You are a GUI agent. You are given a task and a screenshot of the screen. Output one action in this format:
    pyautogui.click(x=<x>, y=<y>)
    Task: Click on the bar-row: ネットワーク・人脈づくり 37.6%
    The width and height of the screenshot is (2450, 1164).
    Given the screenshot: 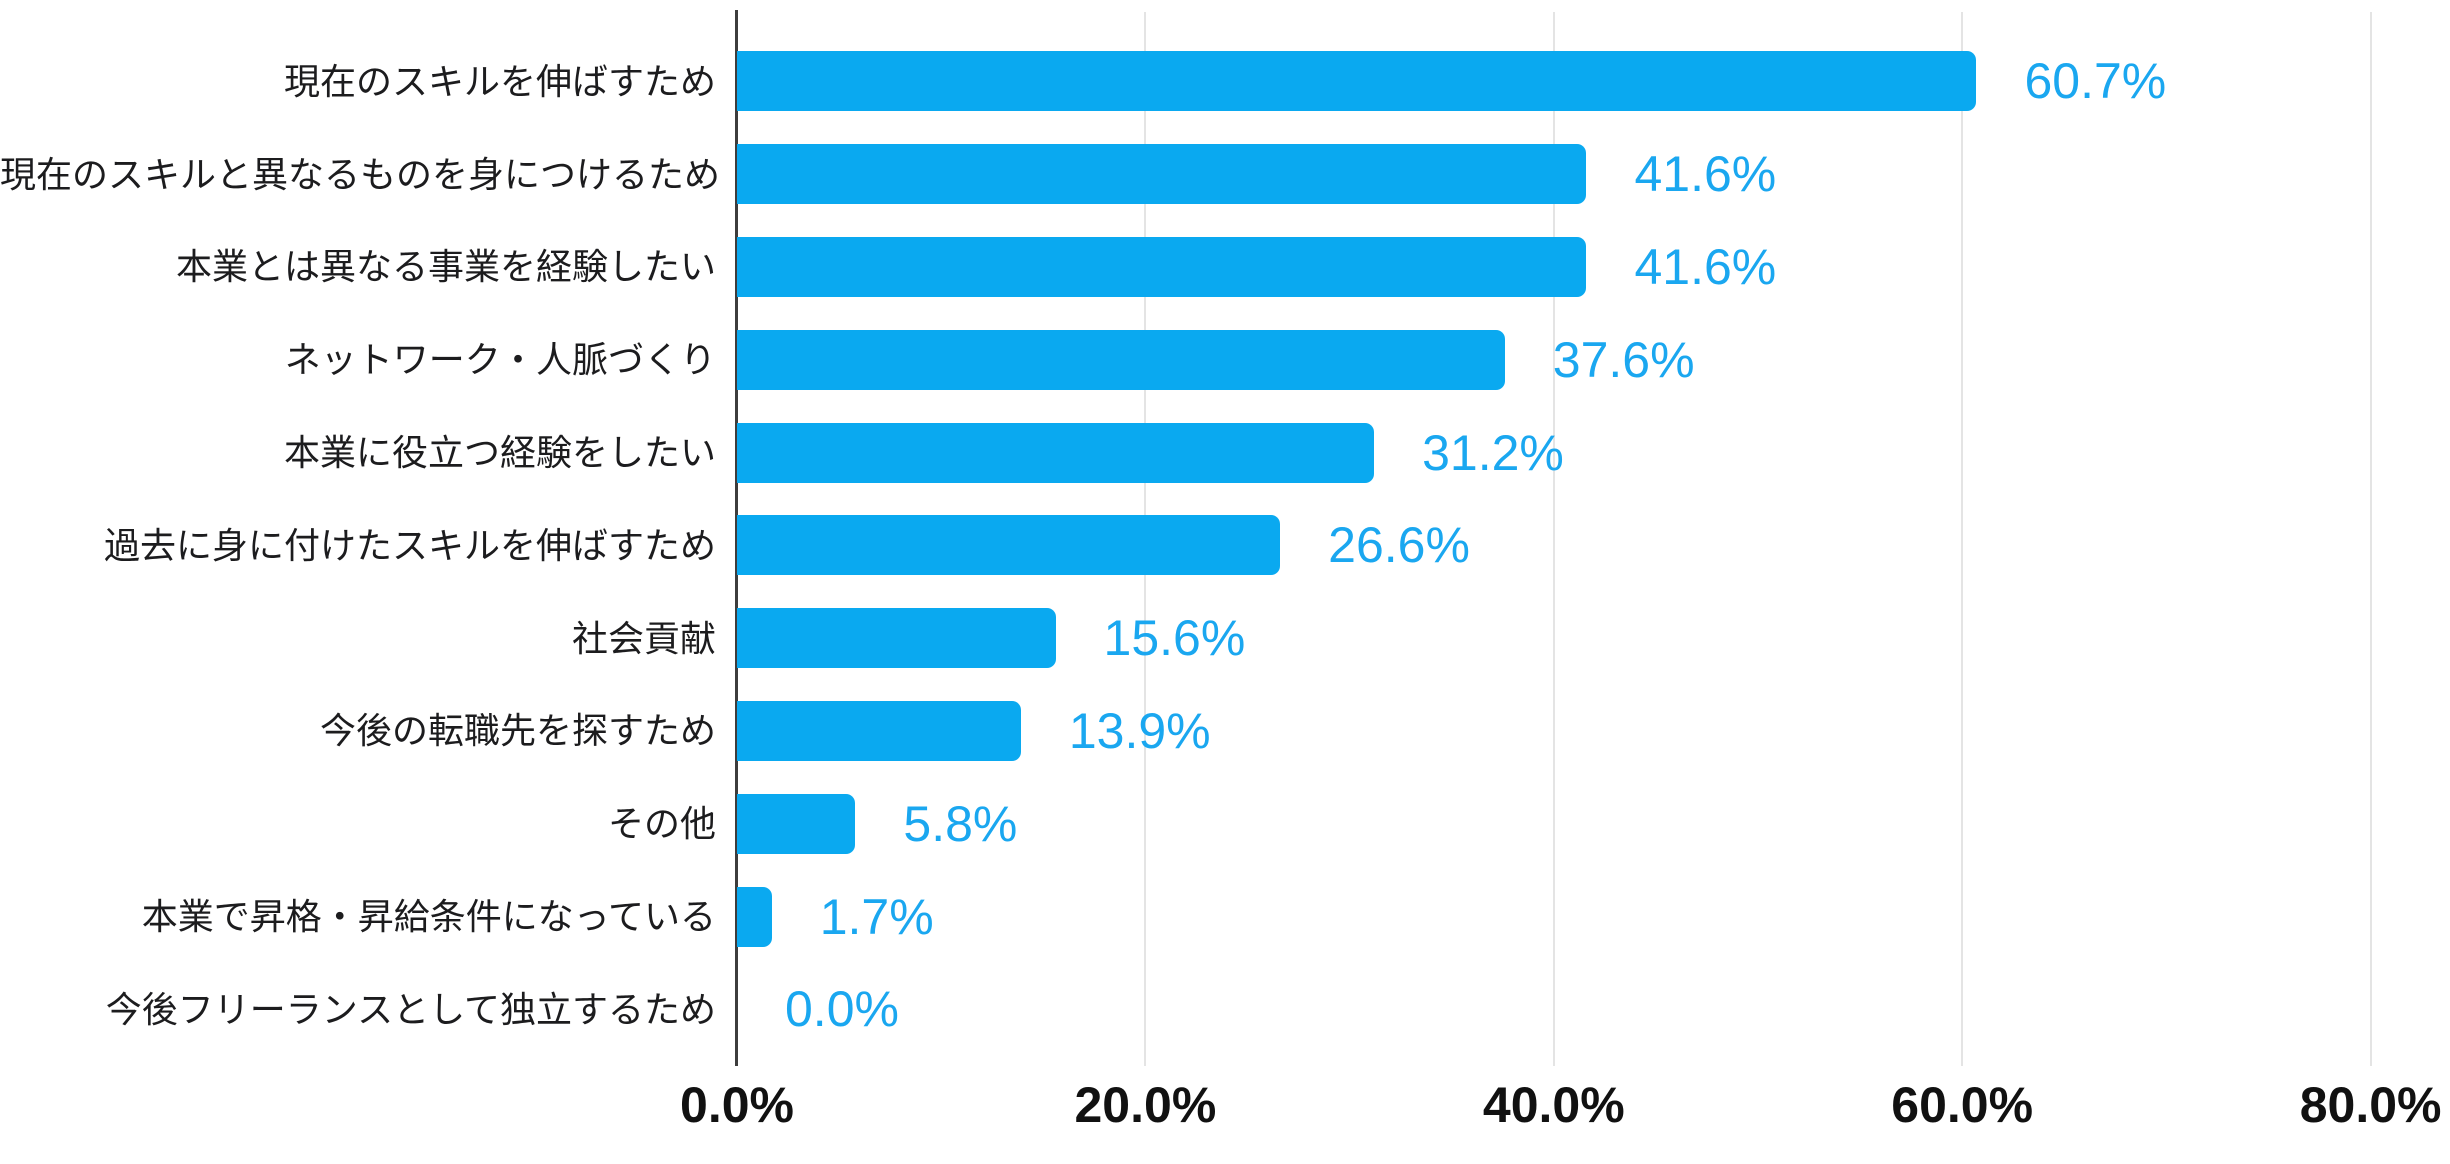 What is the action you would take?
    pyautogui.click(x=1225, y=359)
    